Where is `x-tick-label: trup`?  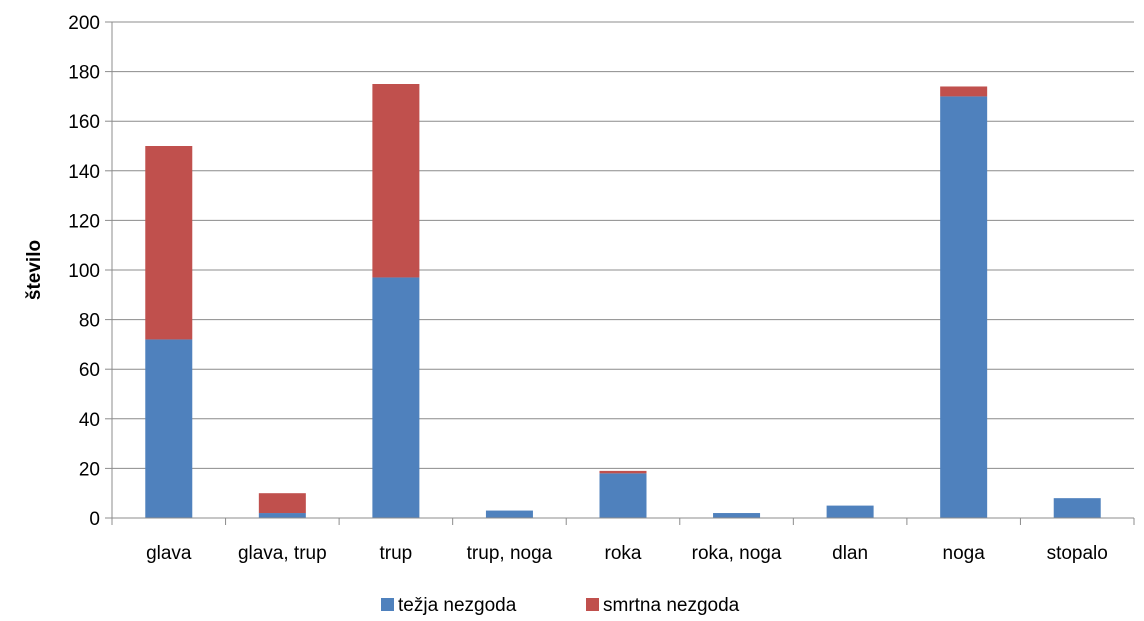
x-tick-label: trup is located at coordinates (396, 553).